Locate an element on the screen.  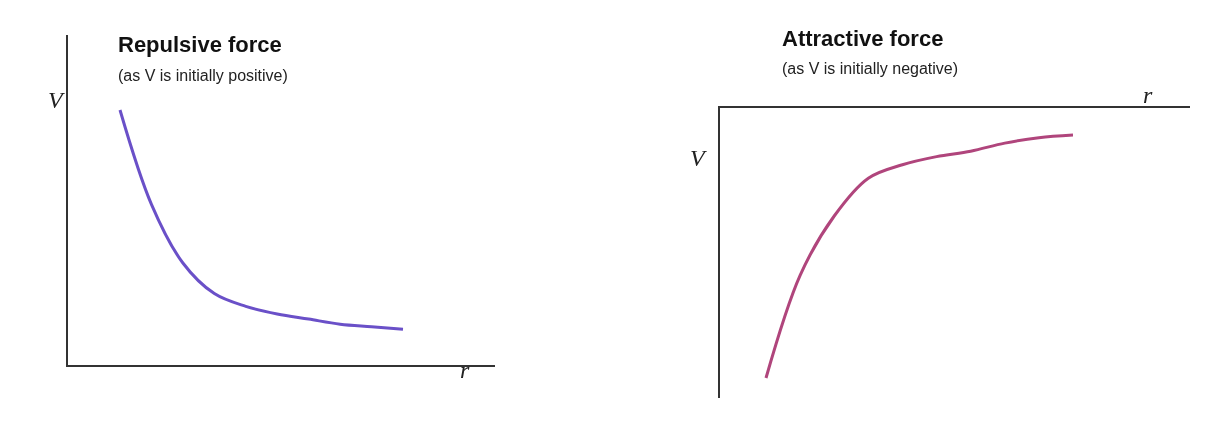
chart-subtitle: (as V is initially negative) is located at coordinates (870, 68).